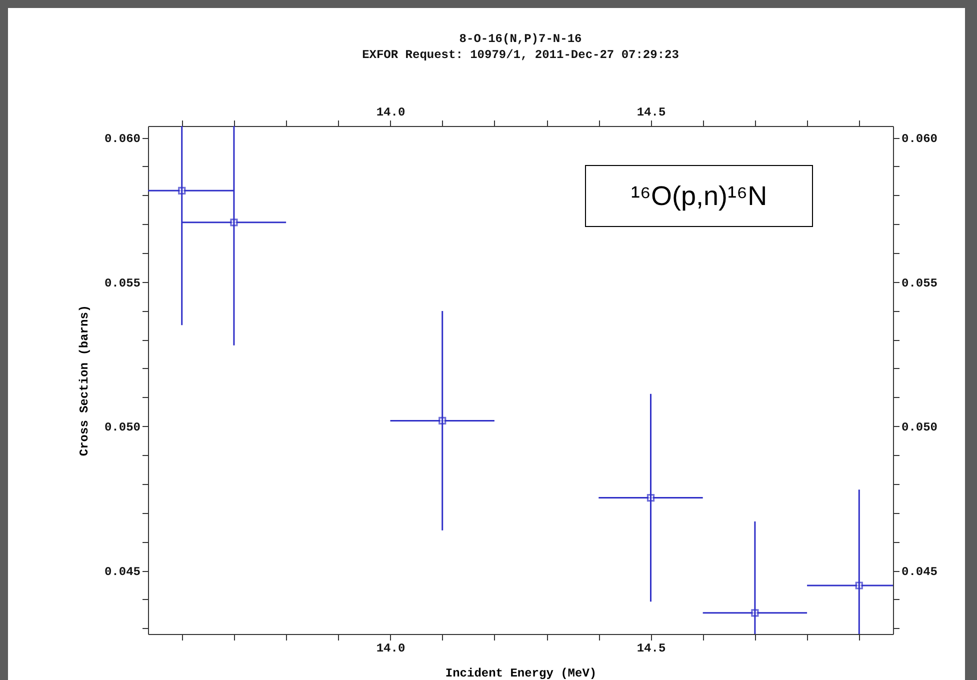  I want to click on x2-tick-label: 14.5, so click(651, 649).